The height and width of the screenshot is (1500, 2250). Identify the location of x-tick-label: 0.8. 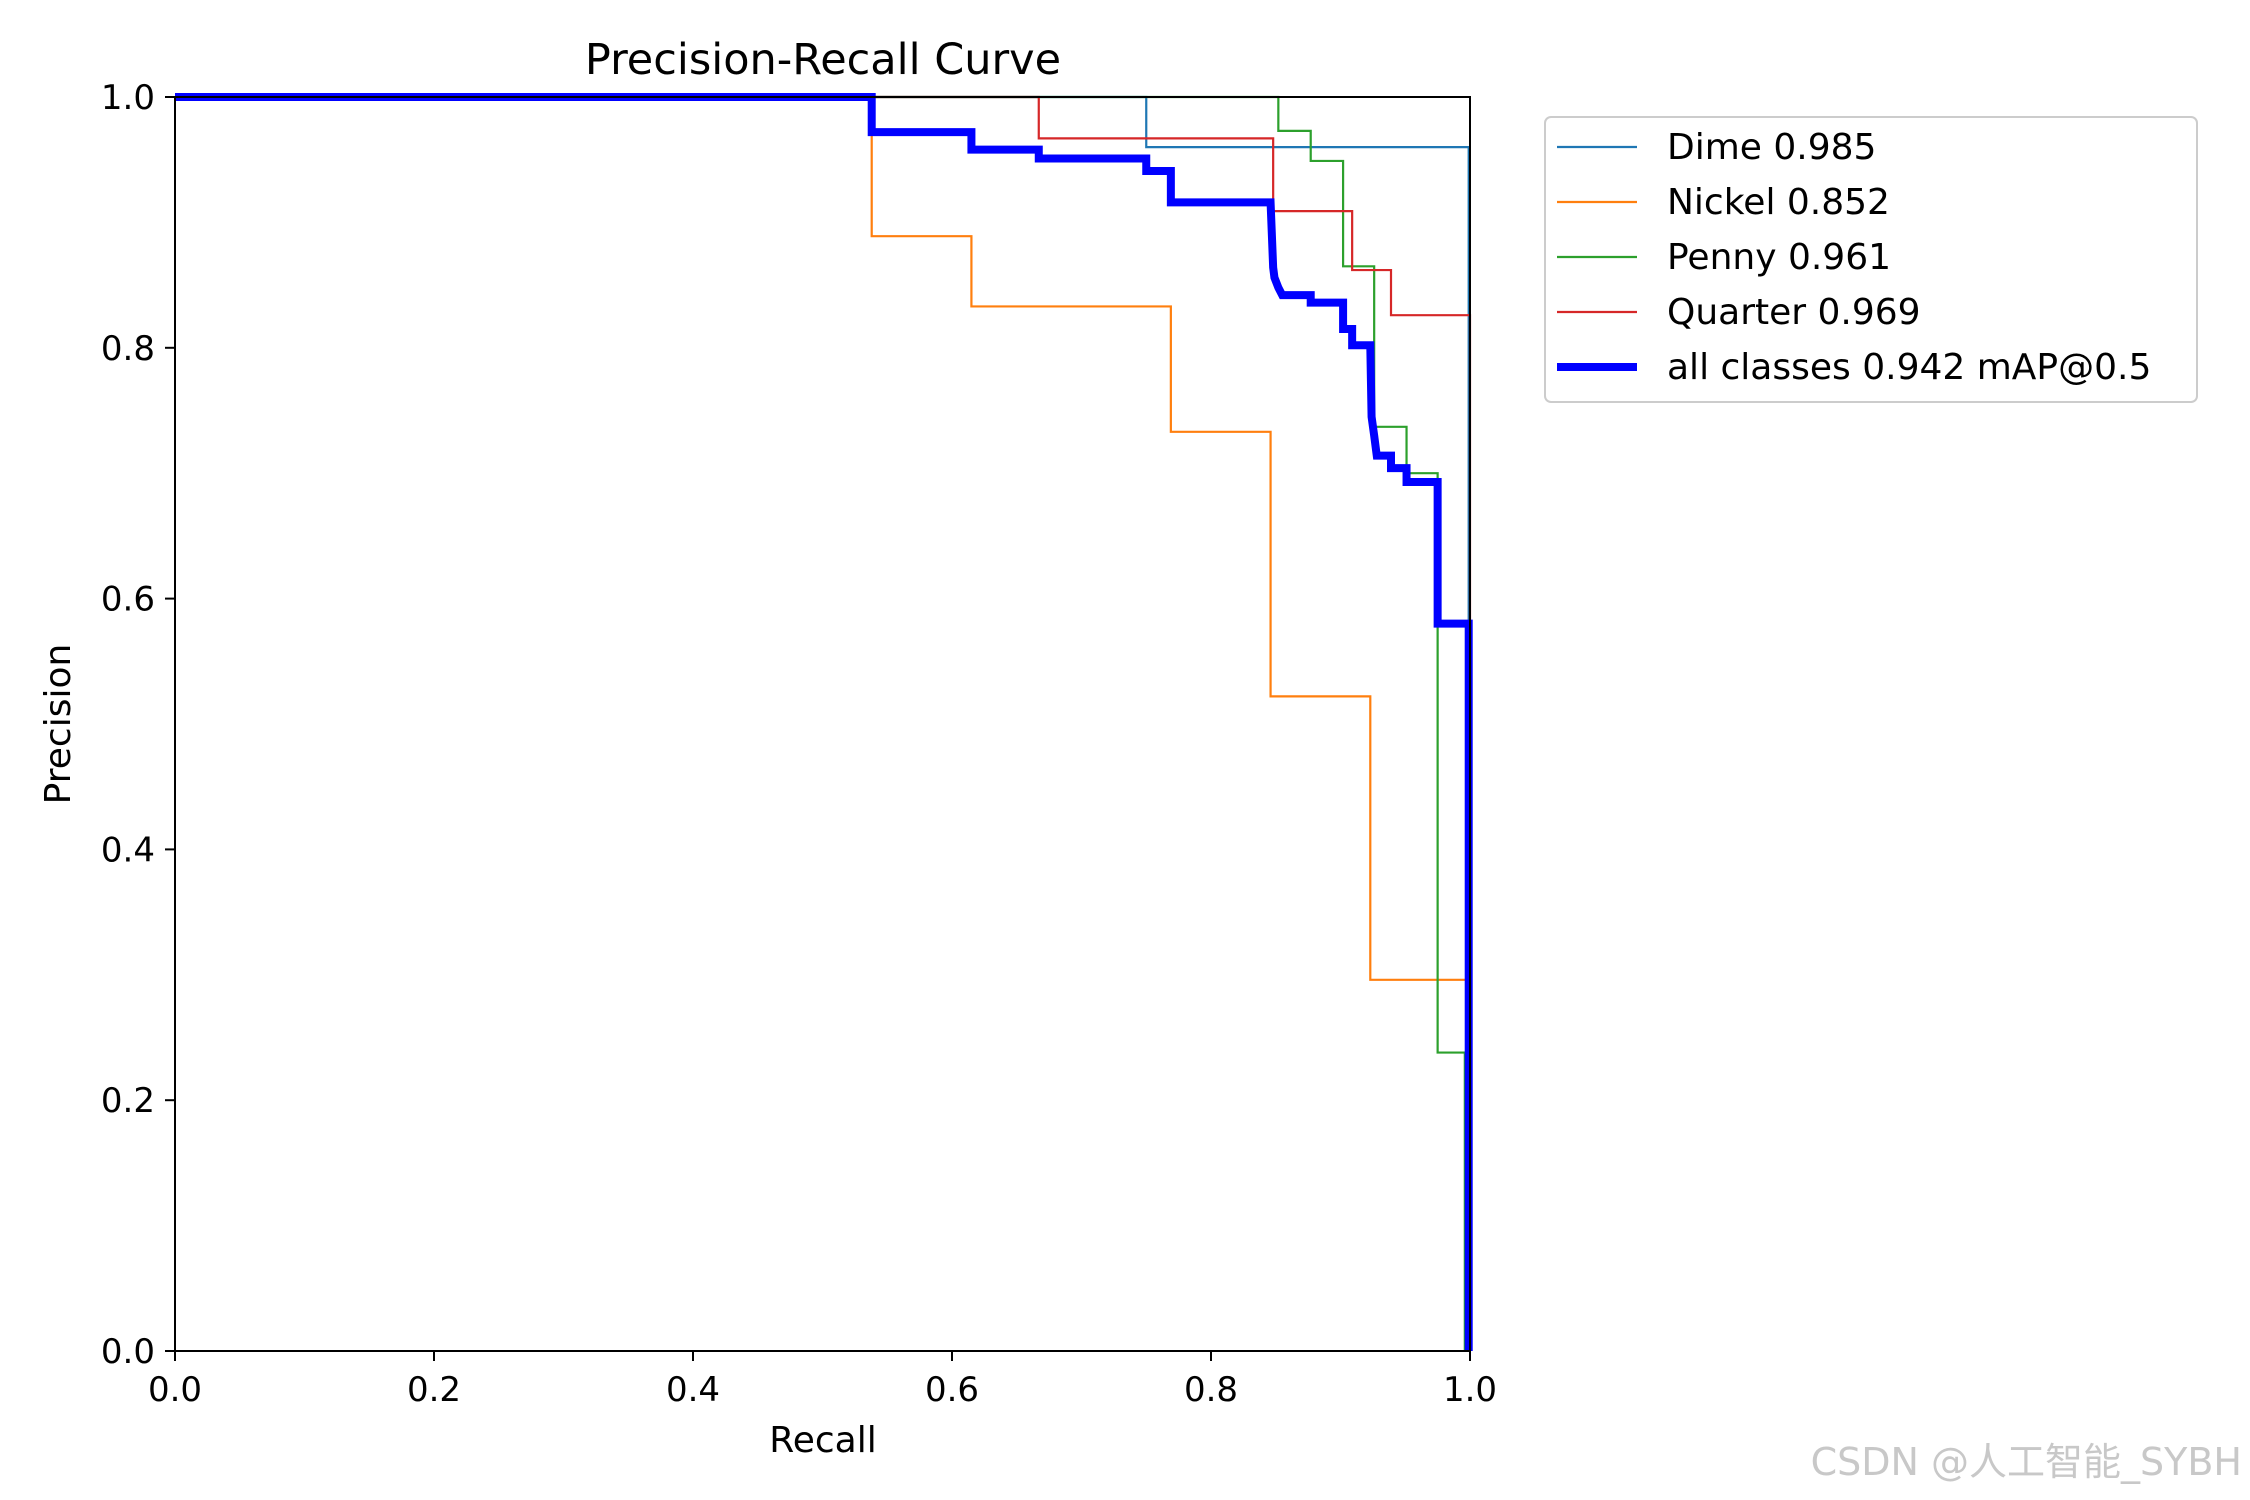
(1211, 1390).